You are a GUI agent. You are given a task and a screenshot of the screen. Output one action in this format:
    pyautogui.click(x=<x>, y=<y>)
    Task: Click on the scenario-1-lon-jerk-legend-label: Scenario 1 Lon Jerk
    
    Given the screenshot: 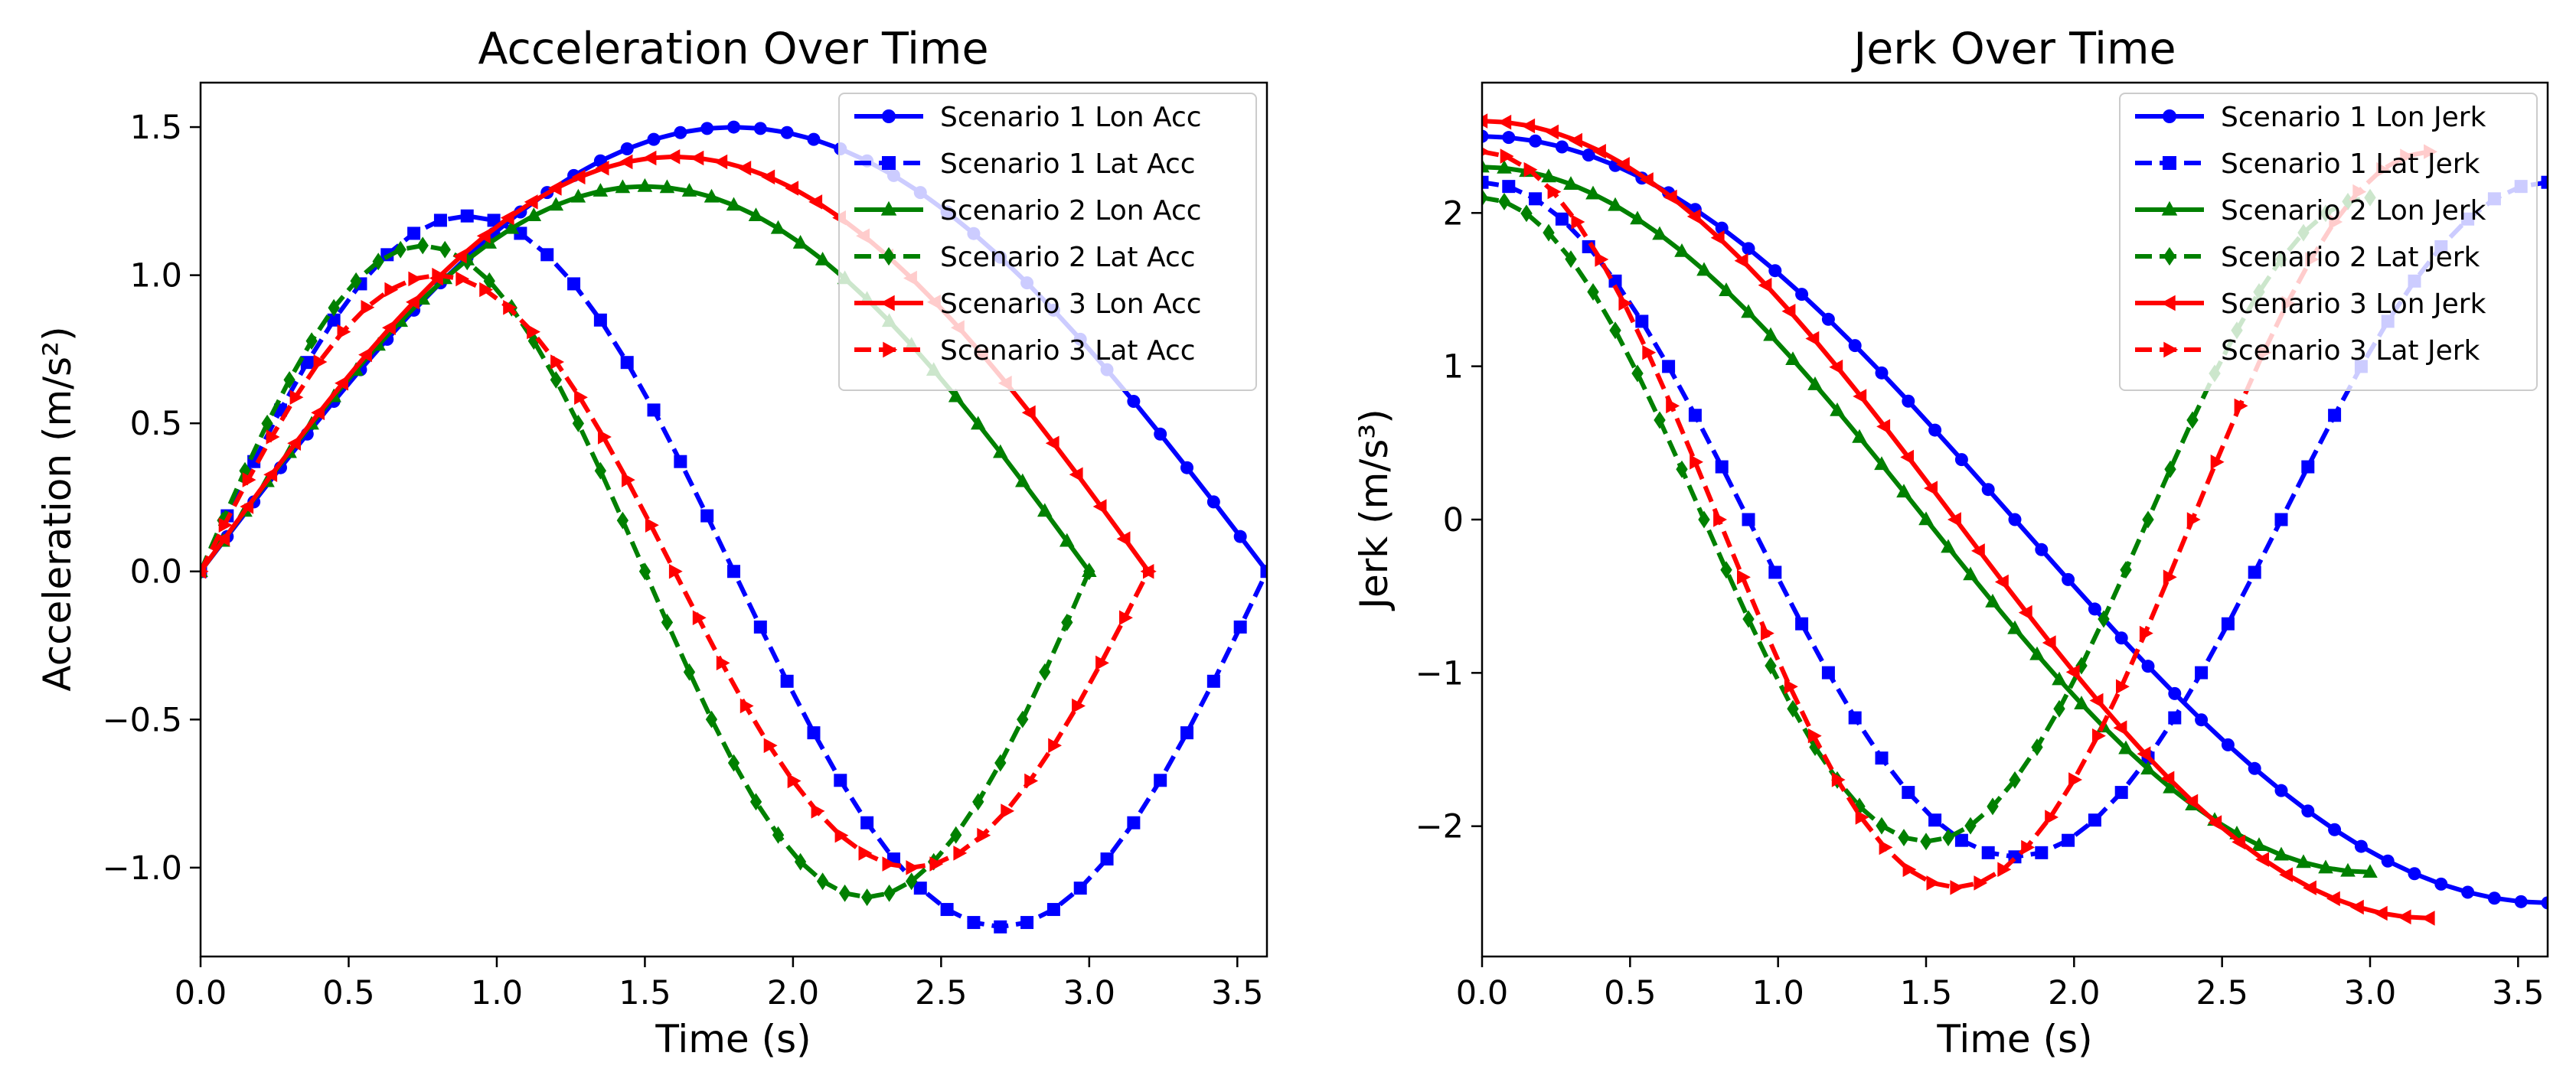 What is the action you would take?
    pyautogui.click(x=2353, y=118)
    